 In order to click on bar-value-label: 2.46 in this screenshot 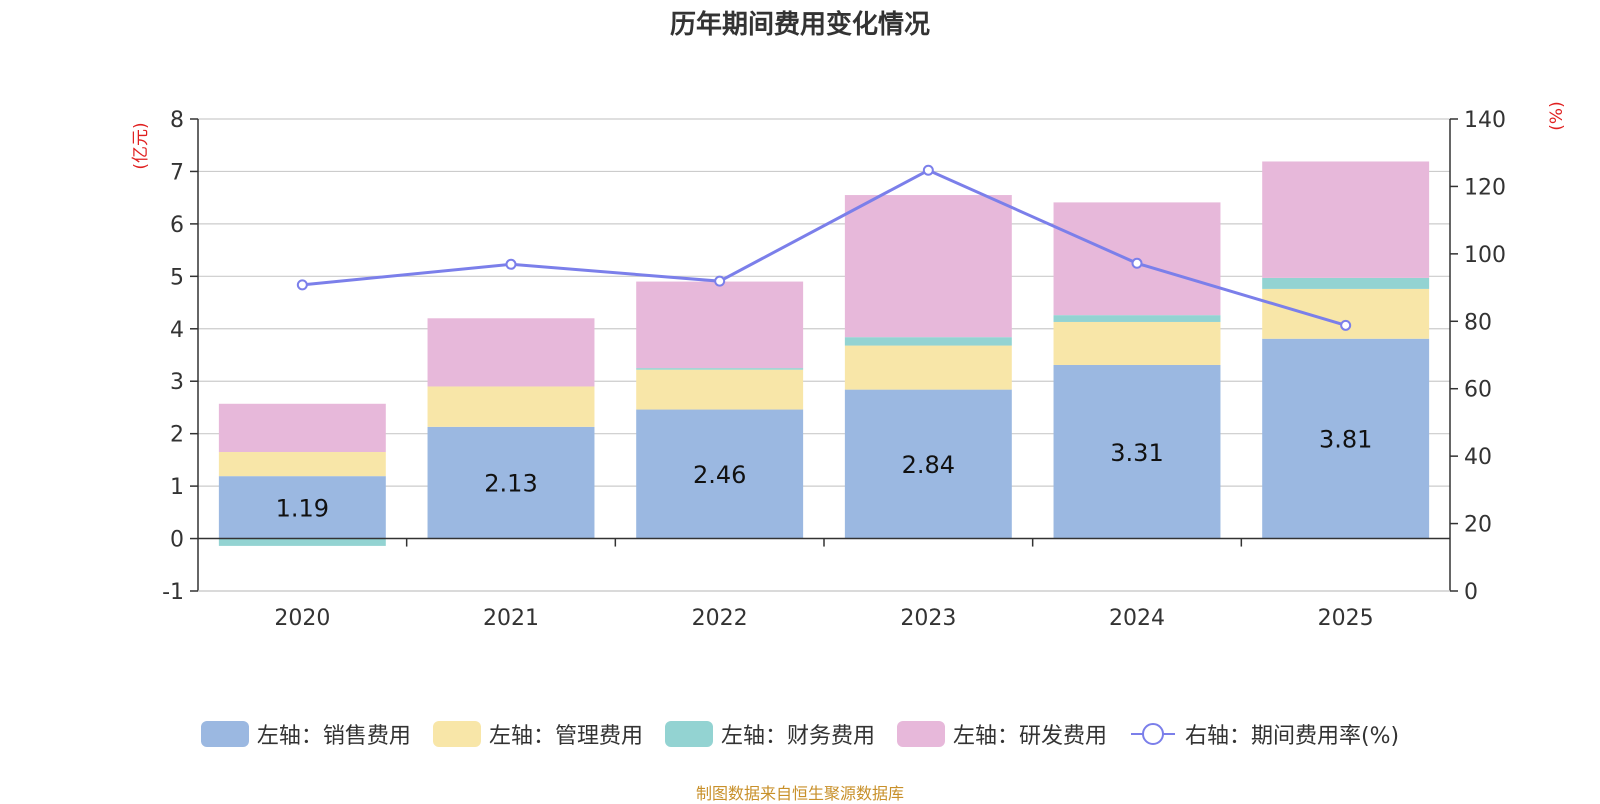, I will do `click(719, 475)`.